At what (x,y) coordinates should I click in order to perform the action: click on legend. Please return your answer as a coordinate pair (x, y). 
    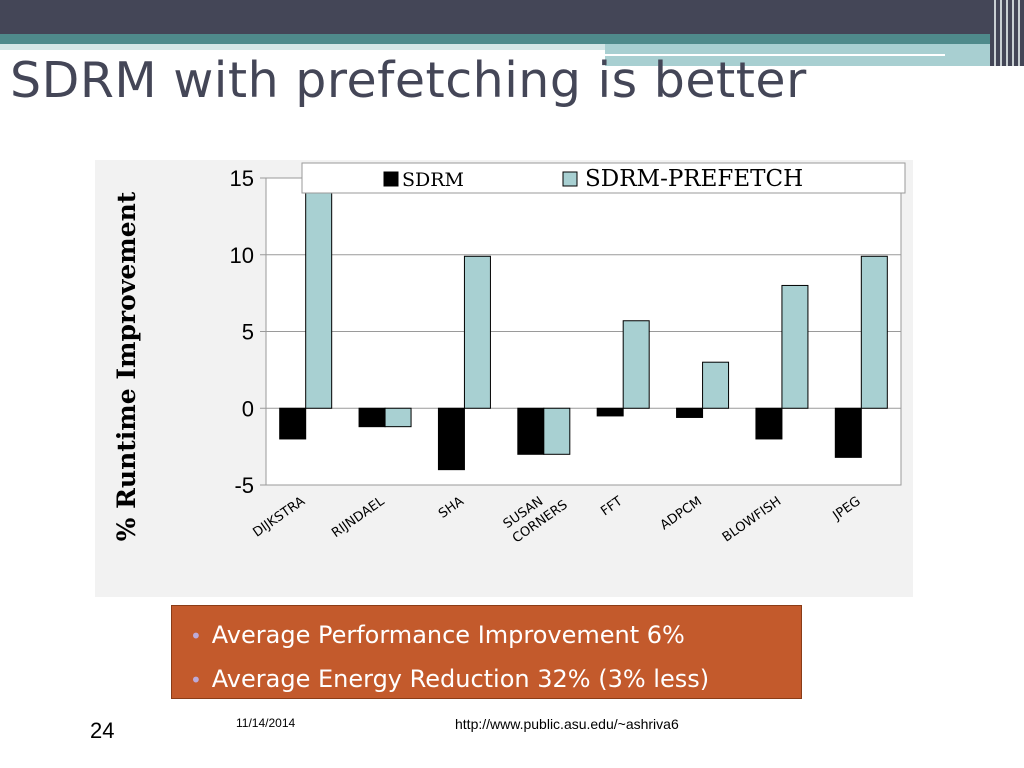
    Looking at the image, I should click on (603, 178).